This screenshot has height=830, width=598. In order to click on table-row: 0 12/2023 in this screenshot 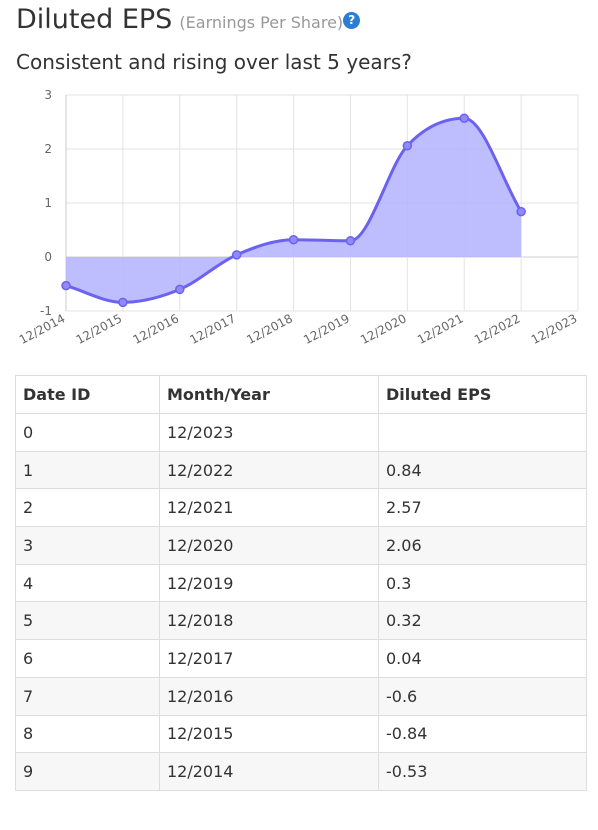, I will do `click(301, 432)`.